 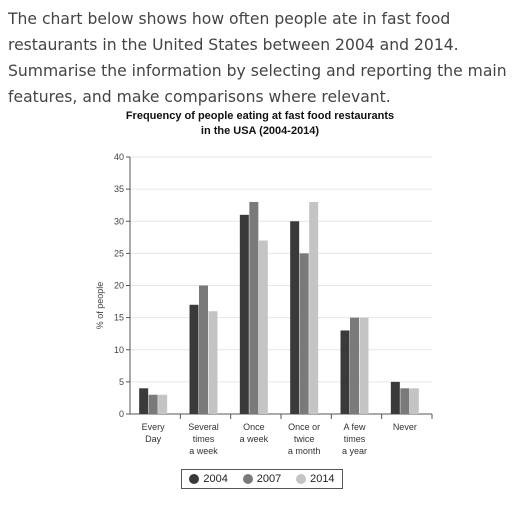 I want to click on x-tick-label: a month, so click(x=304, y=451).